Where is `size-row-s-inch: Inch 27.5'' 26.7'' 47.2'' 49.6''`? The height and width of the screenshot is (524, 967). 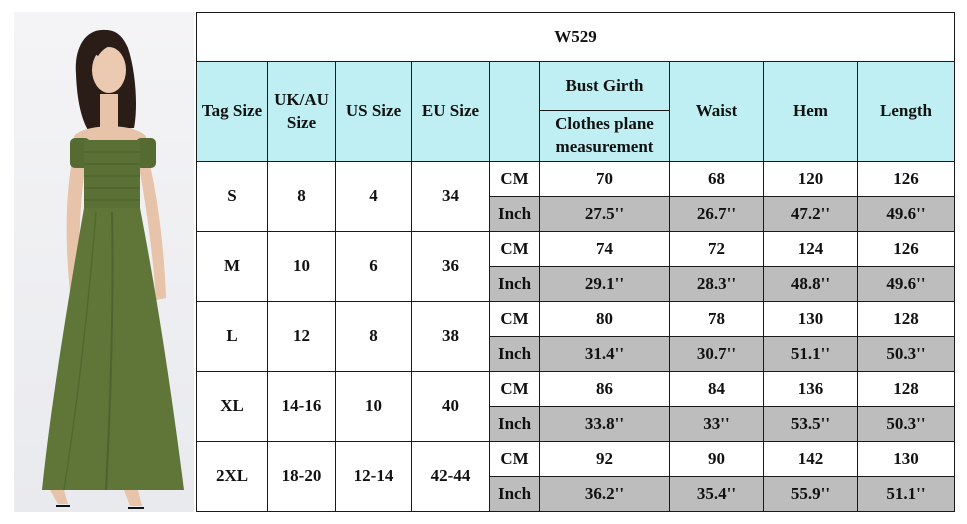 size-row-s-inch: Inch 27.5'' 26.7'' 47.2'' 49.6'' is located at coordinates (576, 214).